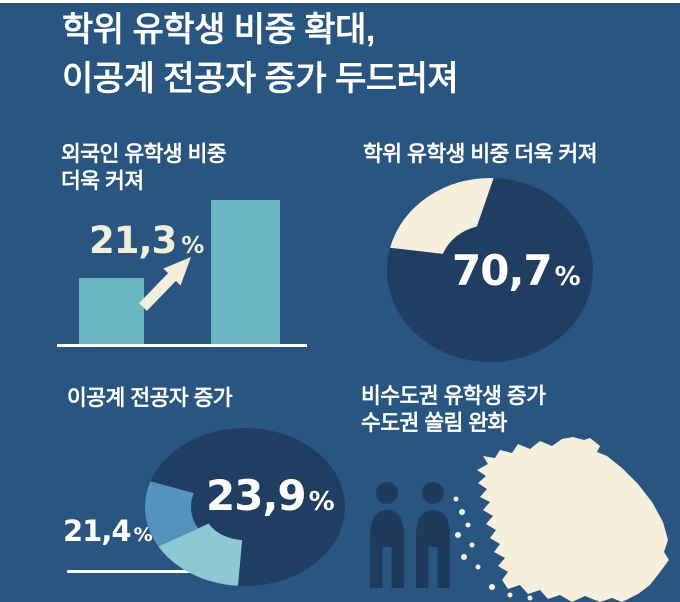 This screenshot has height=602, width=680. I want to click on bar-chart-baseline, so click(182, 345).